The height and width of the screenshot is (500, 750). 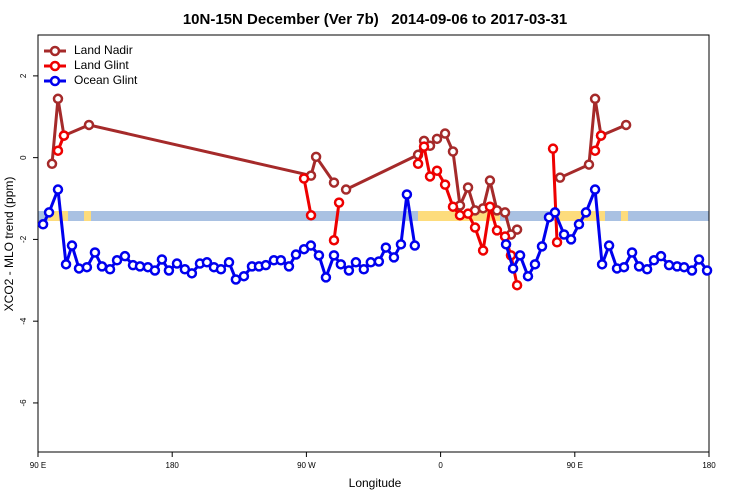 What do you see at coordinates (373, 216) in the screenshot?
I see `band` at bounding box center [373, 216].